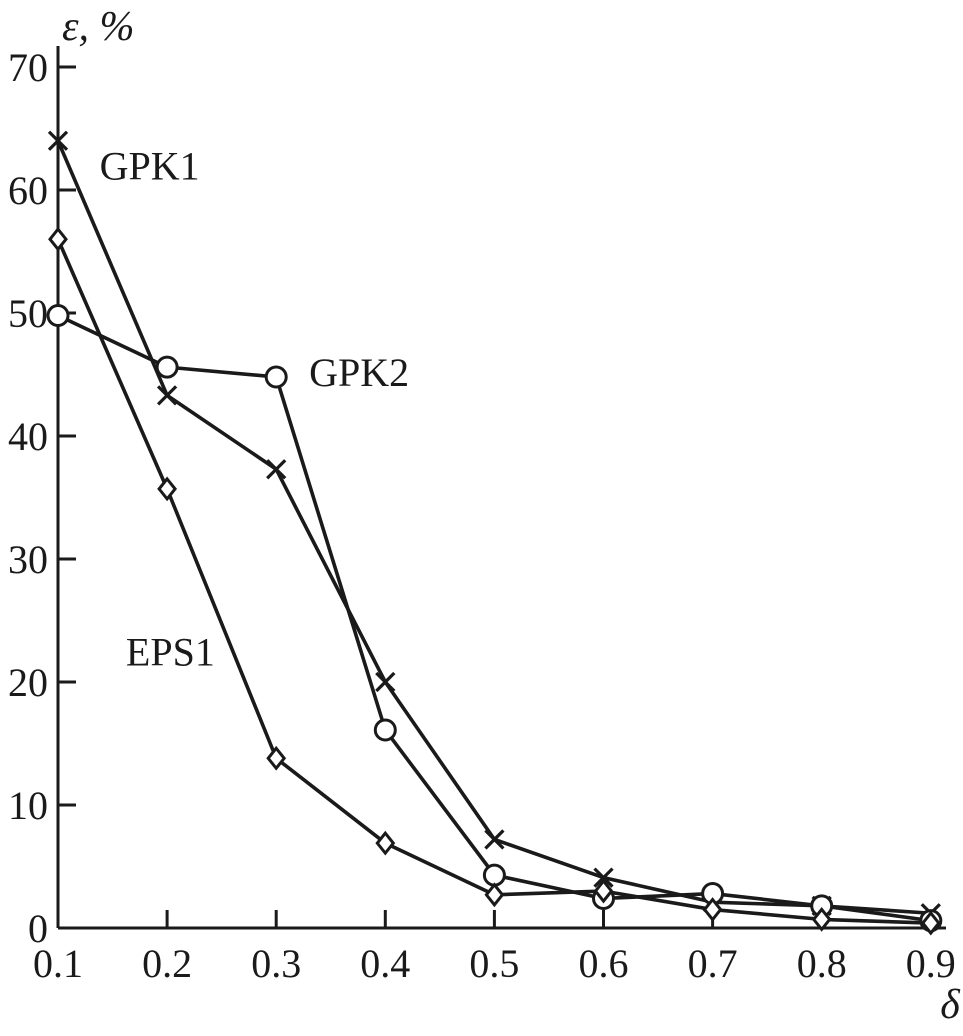 The height and width of the screenshot is (1036, 963). I want to click on x-tick-label: 0.9, so click(931, 963).